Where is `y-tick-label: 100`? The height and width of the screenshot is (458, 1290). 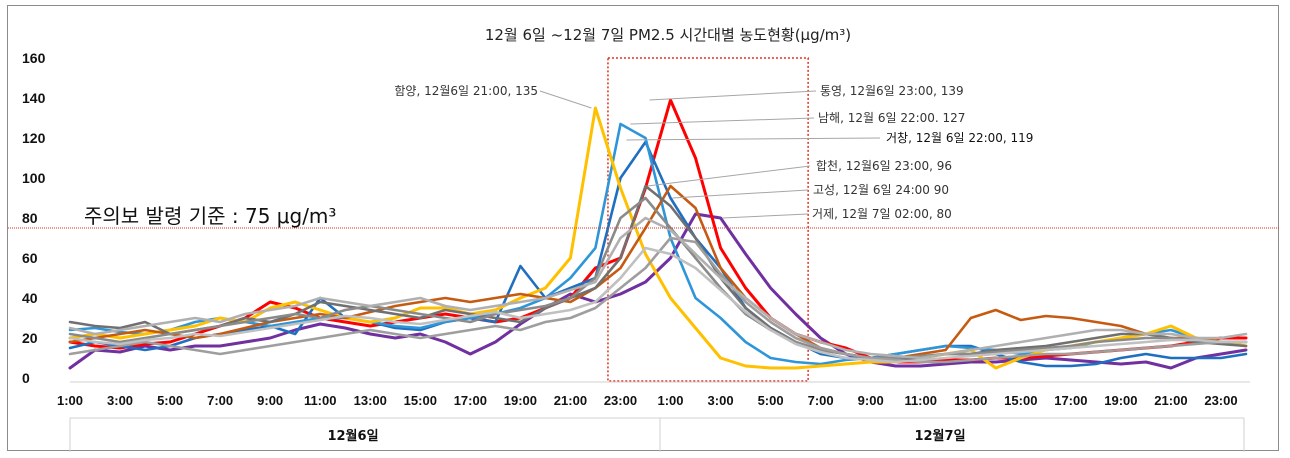
y-tick-label: 100 is located at coordinates (34, 178).